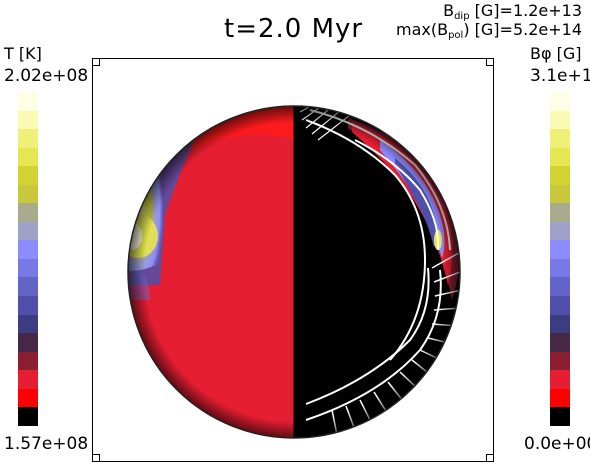 The image size is (590, 472). What do you see at coordinates (490, 458) in the screenshot?
I see `frame-corner-br` at bounding box center [490, 458].